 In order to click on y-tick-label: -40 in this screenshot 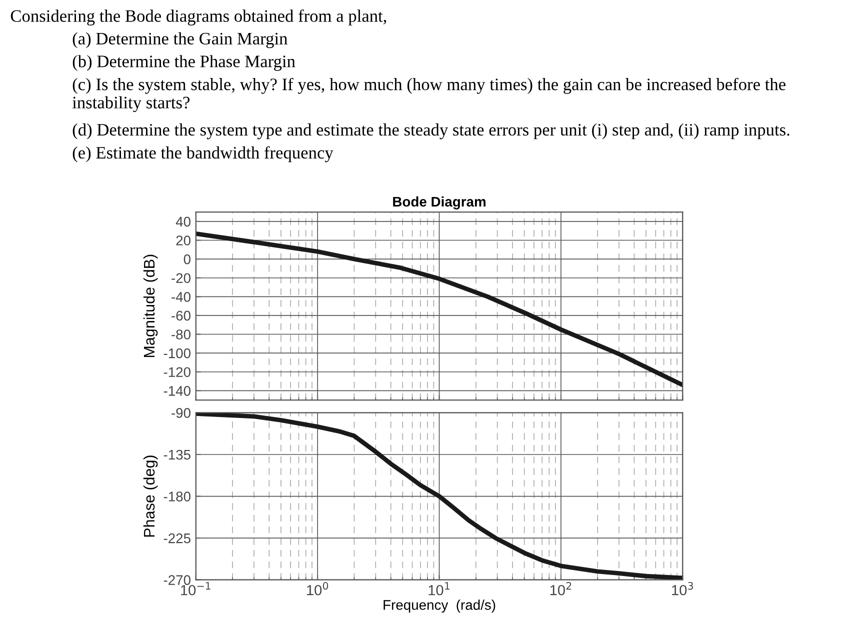, I will do `click(181, 297)`.